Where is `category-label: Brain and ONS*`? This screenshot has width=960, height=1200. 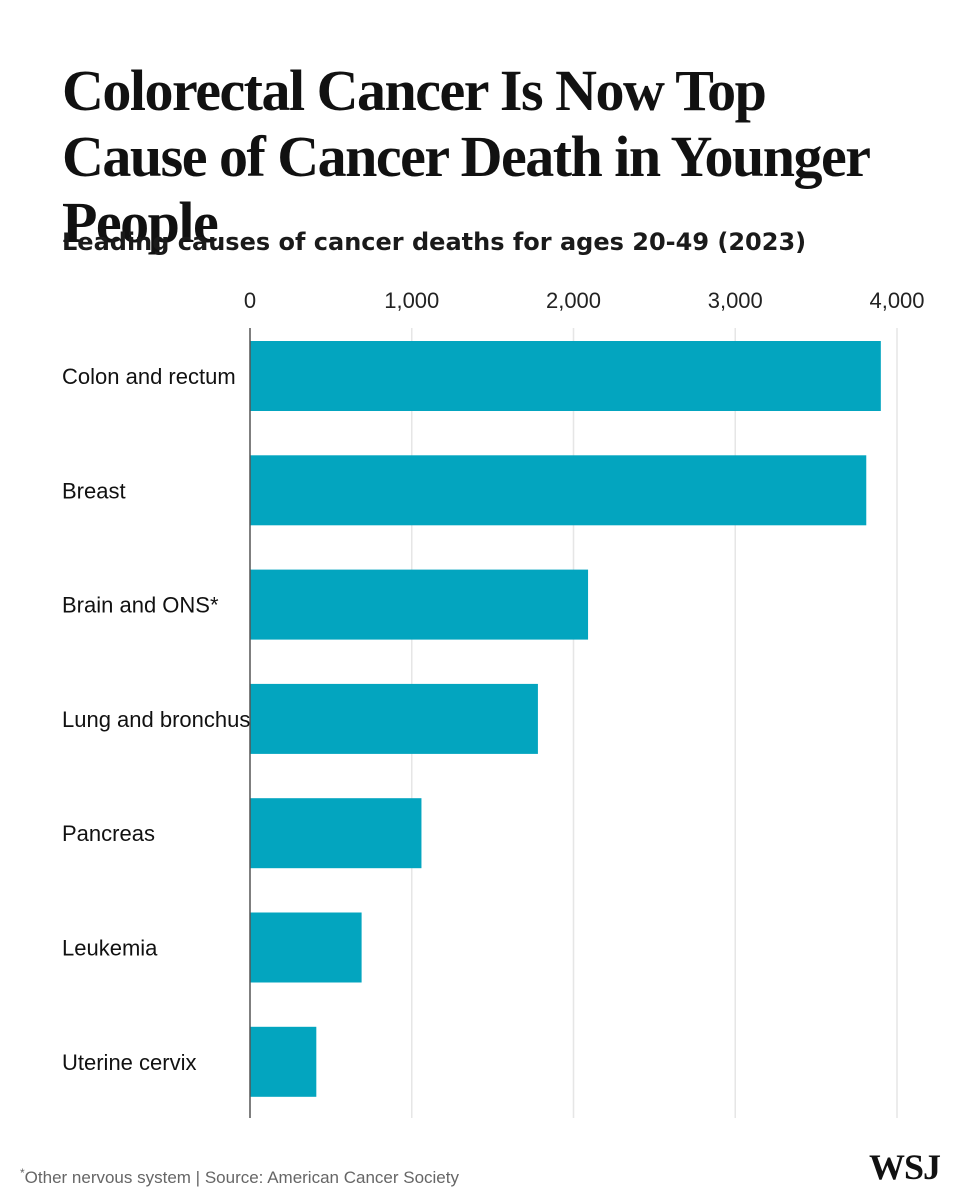
category-label: Brain and ONS* is located at coordinates (140, 605).